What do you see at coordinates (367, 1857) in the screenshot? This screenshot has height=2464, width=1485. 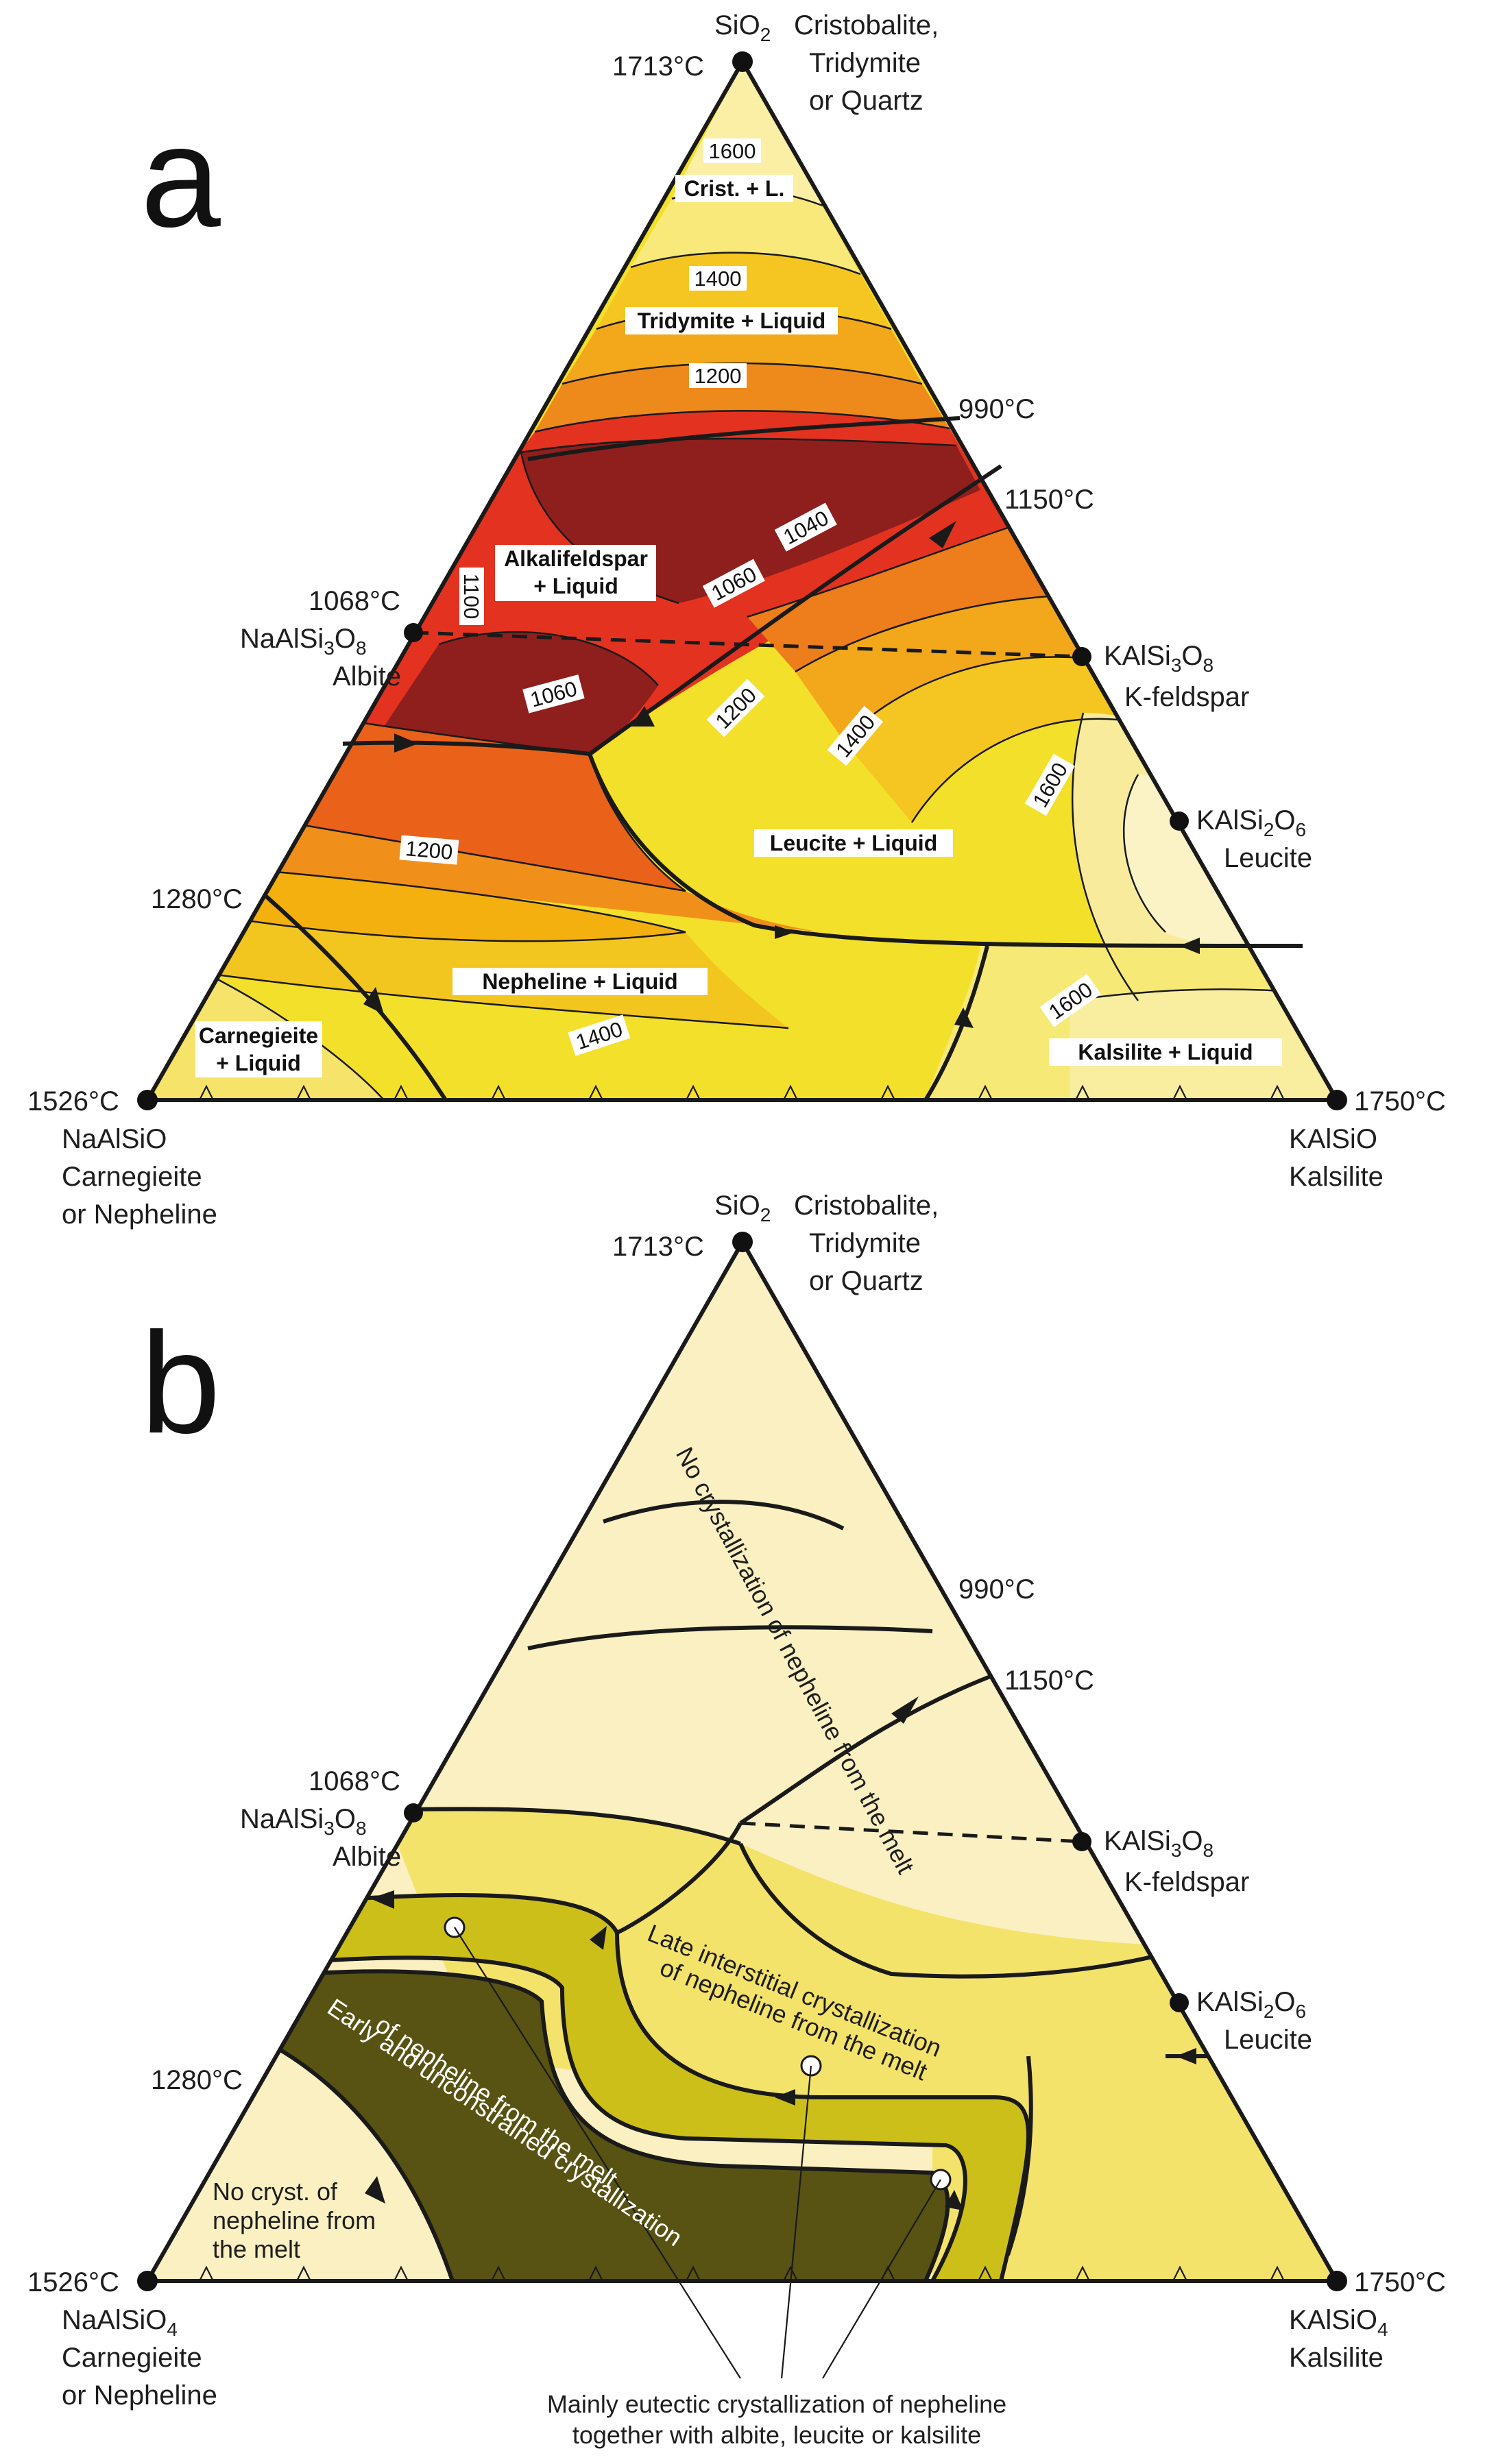 I see `panel-b-albite-name: Albite` at bounding box center [367, 1857].